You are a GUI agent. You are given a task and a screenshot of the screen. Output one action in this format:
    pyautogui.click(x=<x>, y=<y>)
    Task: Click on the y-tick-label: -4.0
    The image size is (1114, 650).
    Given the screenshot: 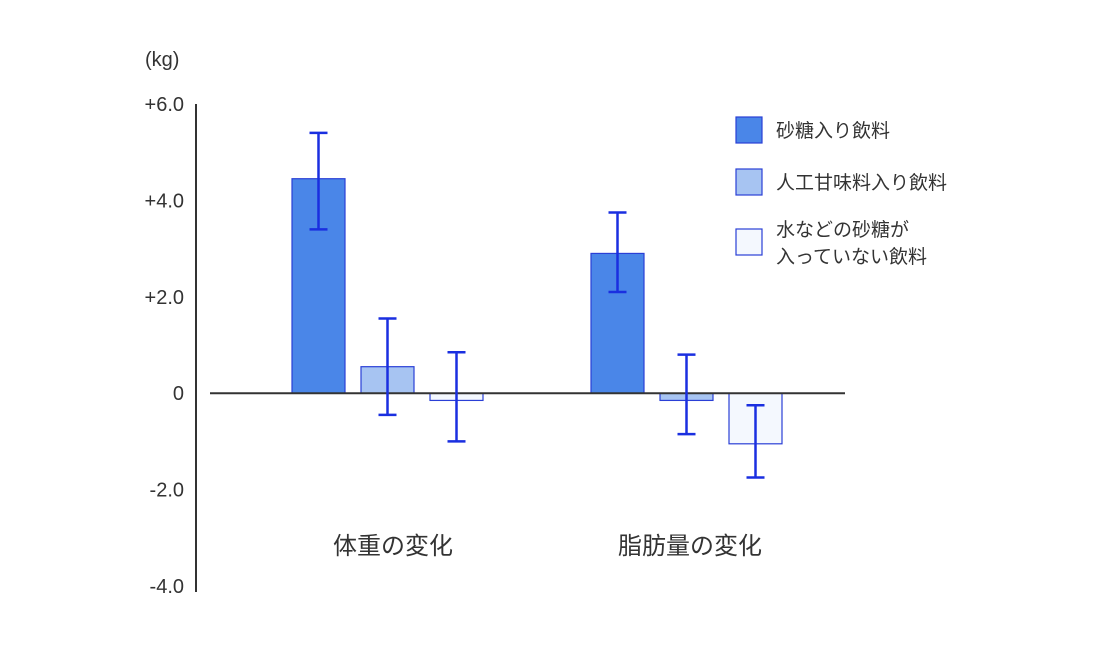 What is the action you would take?
    pyautogui.click(x=167, y=587)
    